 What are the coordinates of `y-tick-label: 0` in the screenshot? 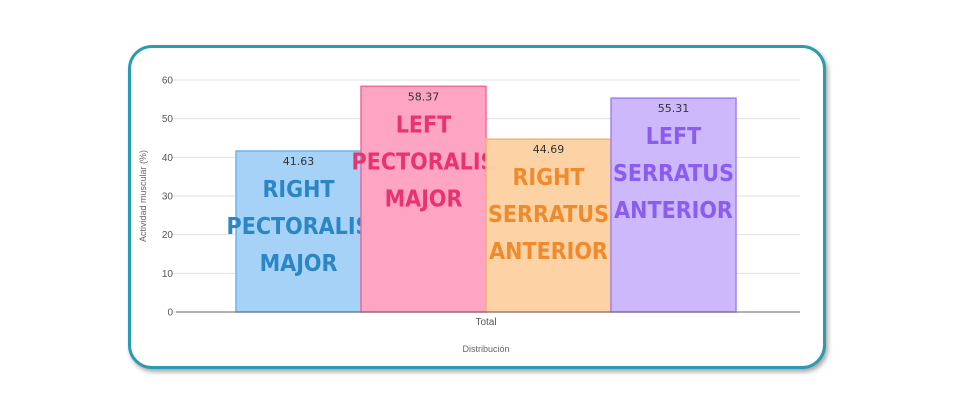 It's located at (170, 313).